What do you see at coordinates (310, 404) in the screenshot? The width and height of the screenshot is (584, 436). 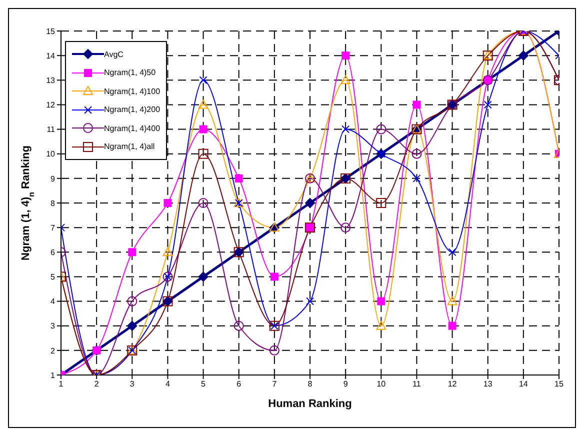 I see `x-axis-title: Human Ranking` at bounding box center [310, 404].